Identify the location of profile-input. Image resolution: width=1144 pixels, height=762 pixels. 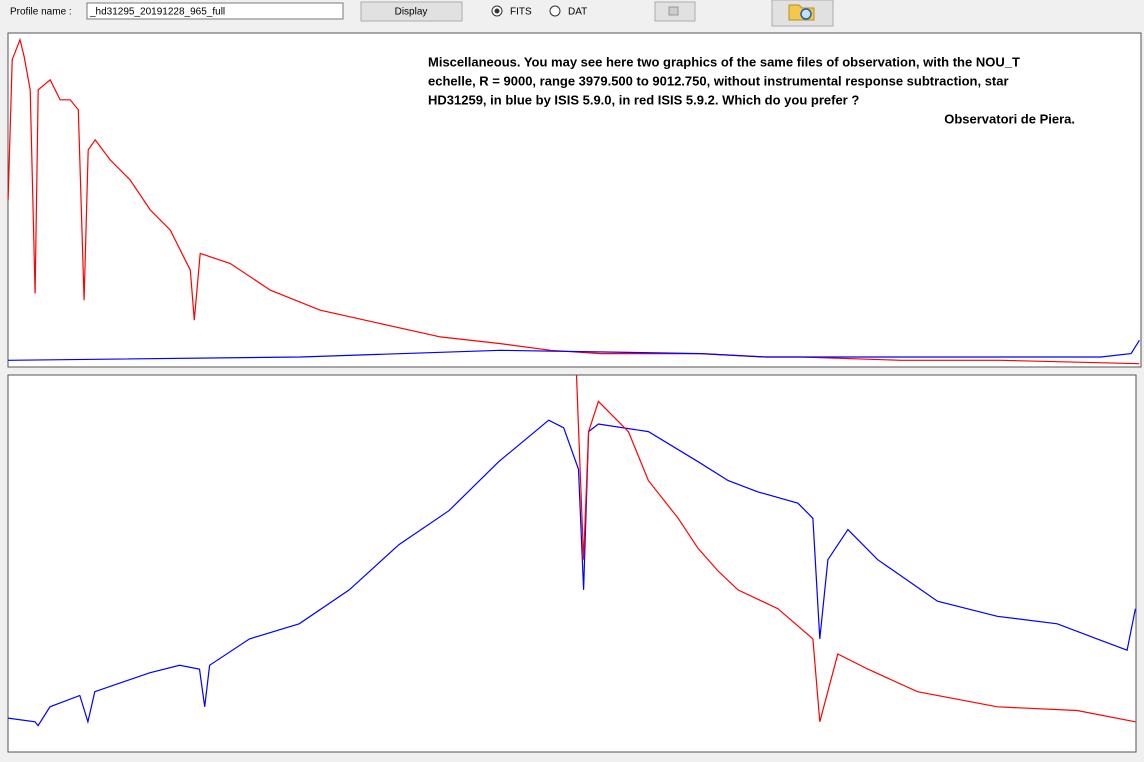
(215, 11).